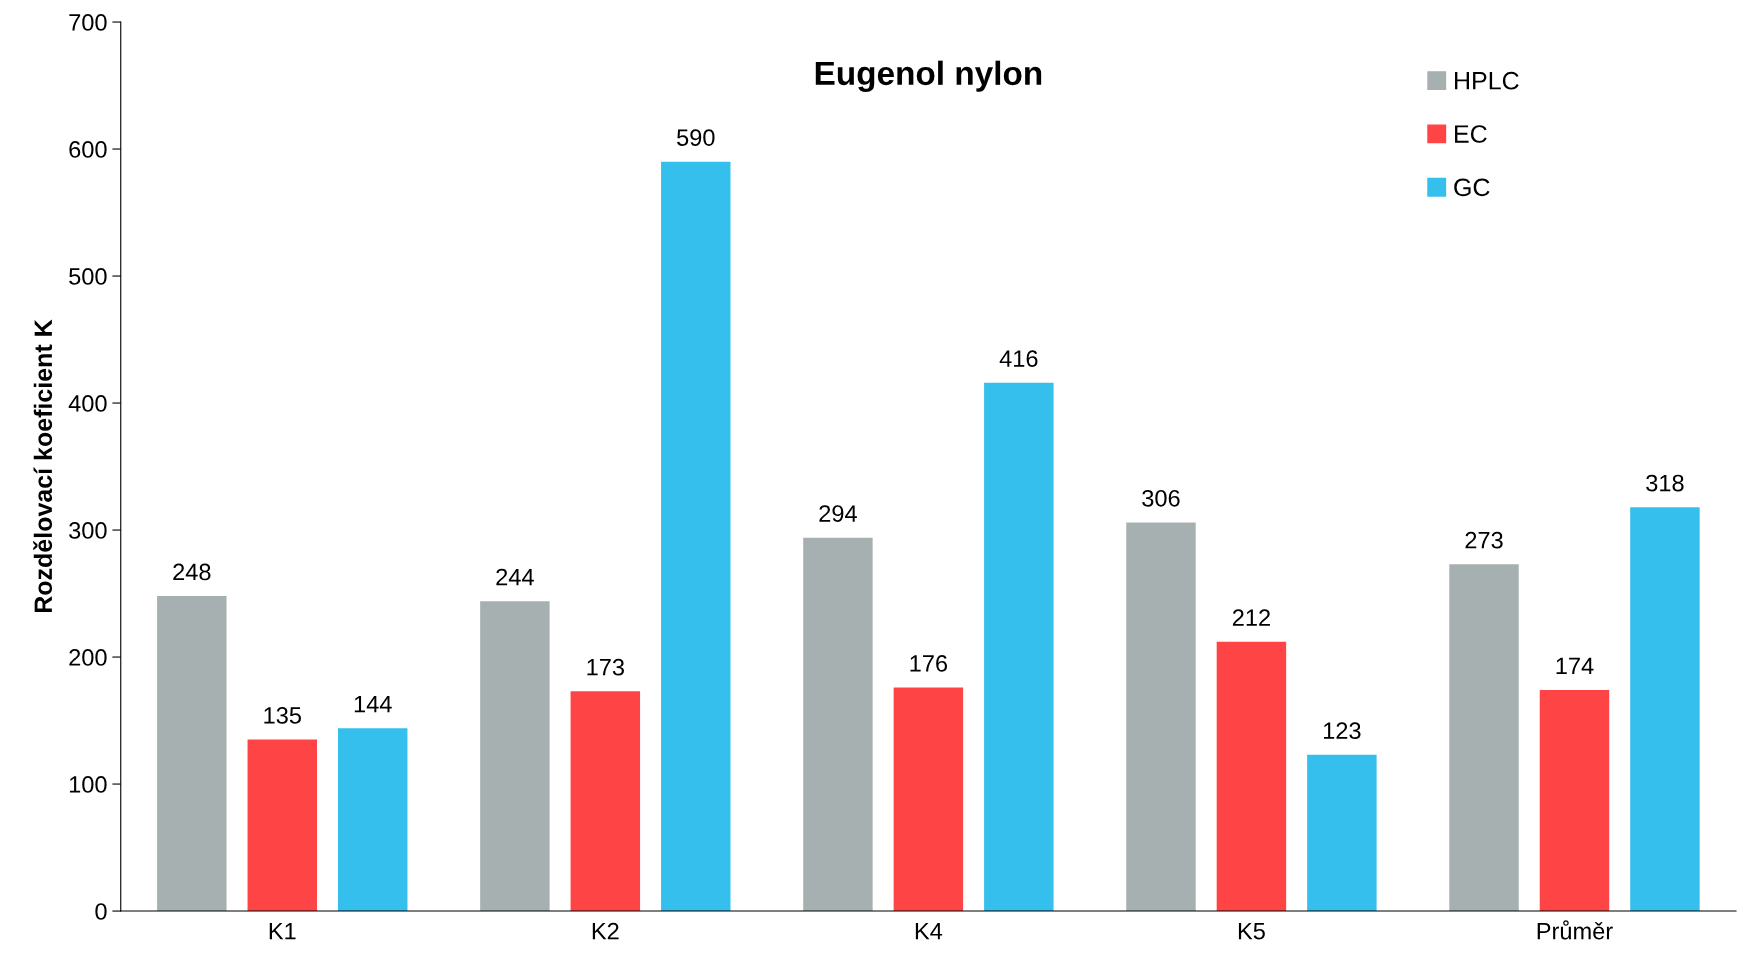 The width and height of the screenshot is (1750, 958). I want to click on x-tick-label: K1, so click(282, 931).